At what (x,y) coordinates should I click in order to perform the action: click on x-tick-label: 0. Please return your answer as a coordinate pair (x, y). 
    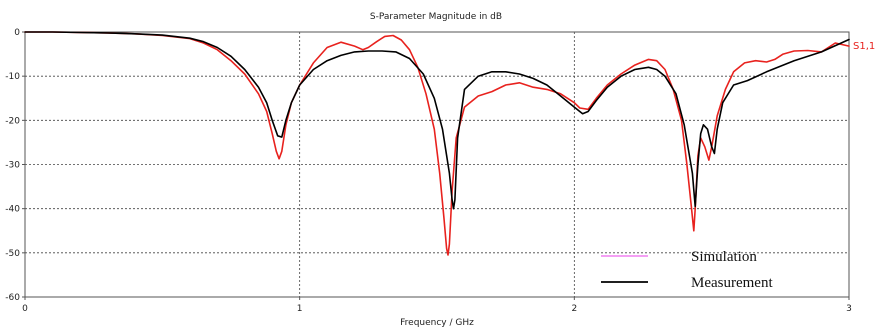
    Looking at the image, I should click on (25, 309).